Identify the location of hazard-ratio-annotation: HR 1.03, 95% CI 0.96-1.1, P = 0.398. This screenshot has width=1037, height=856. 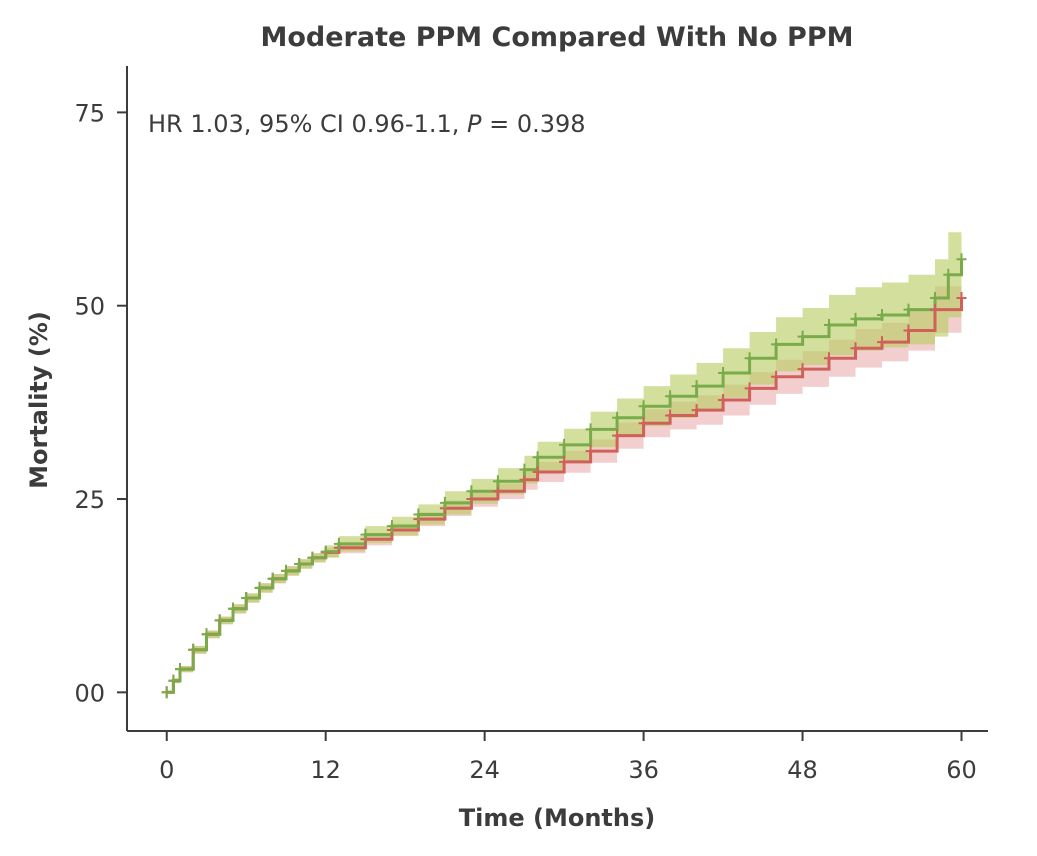
(367, 124).